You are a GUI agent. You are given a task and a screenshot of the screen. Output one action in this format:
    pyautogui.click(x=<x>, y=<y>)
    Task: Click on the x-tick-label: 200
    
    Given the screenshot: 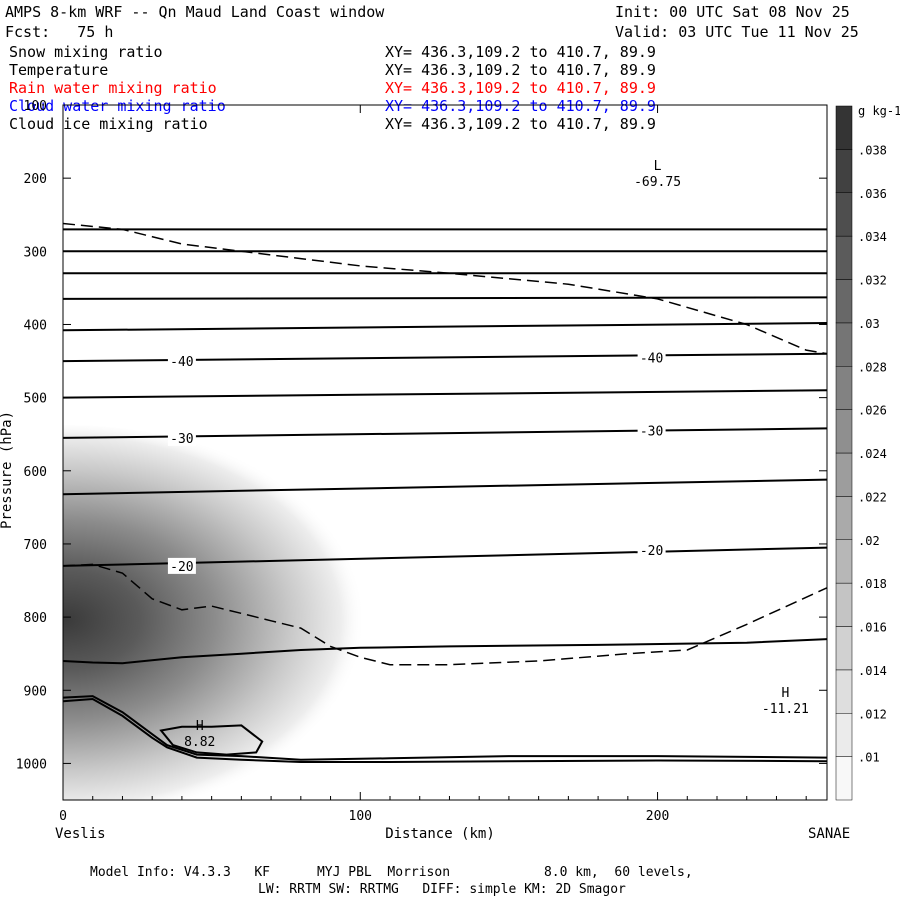 What is the action you would take?
    pyautogui.click(x=657, y=816)
    